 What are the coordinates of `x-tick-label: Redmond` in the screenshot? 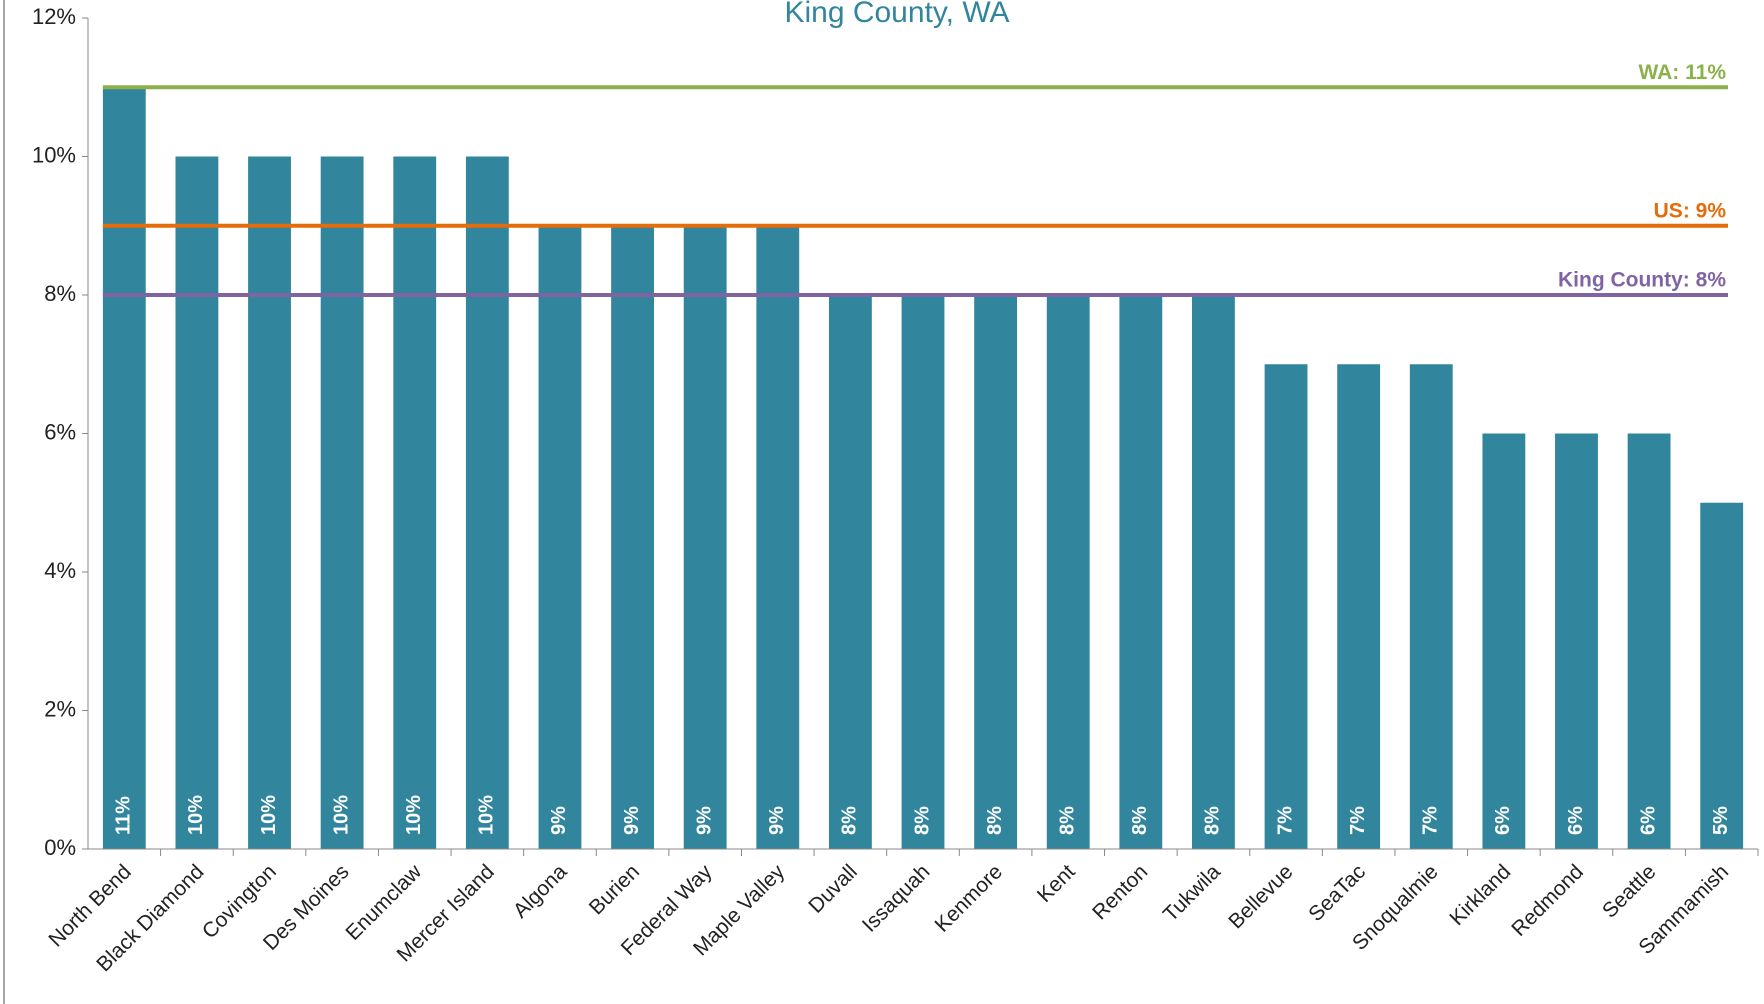 It's located at (1547, 900).